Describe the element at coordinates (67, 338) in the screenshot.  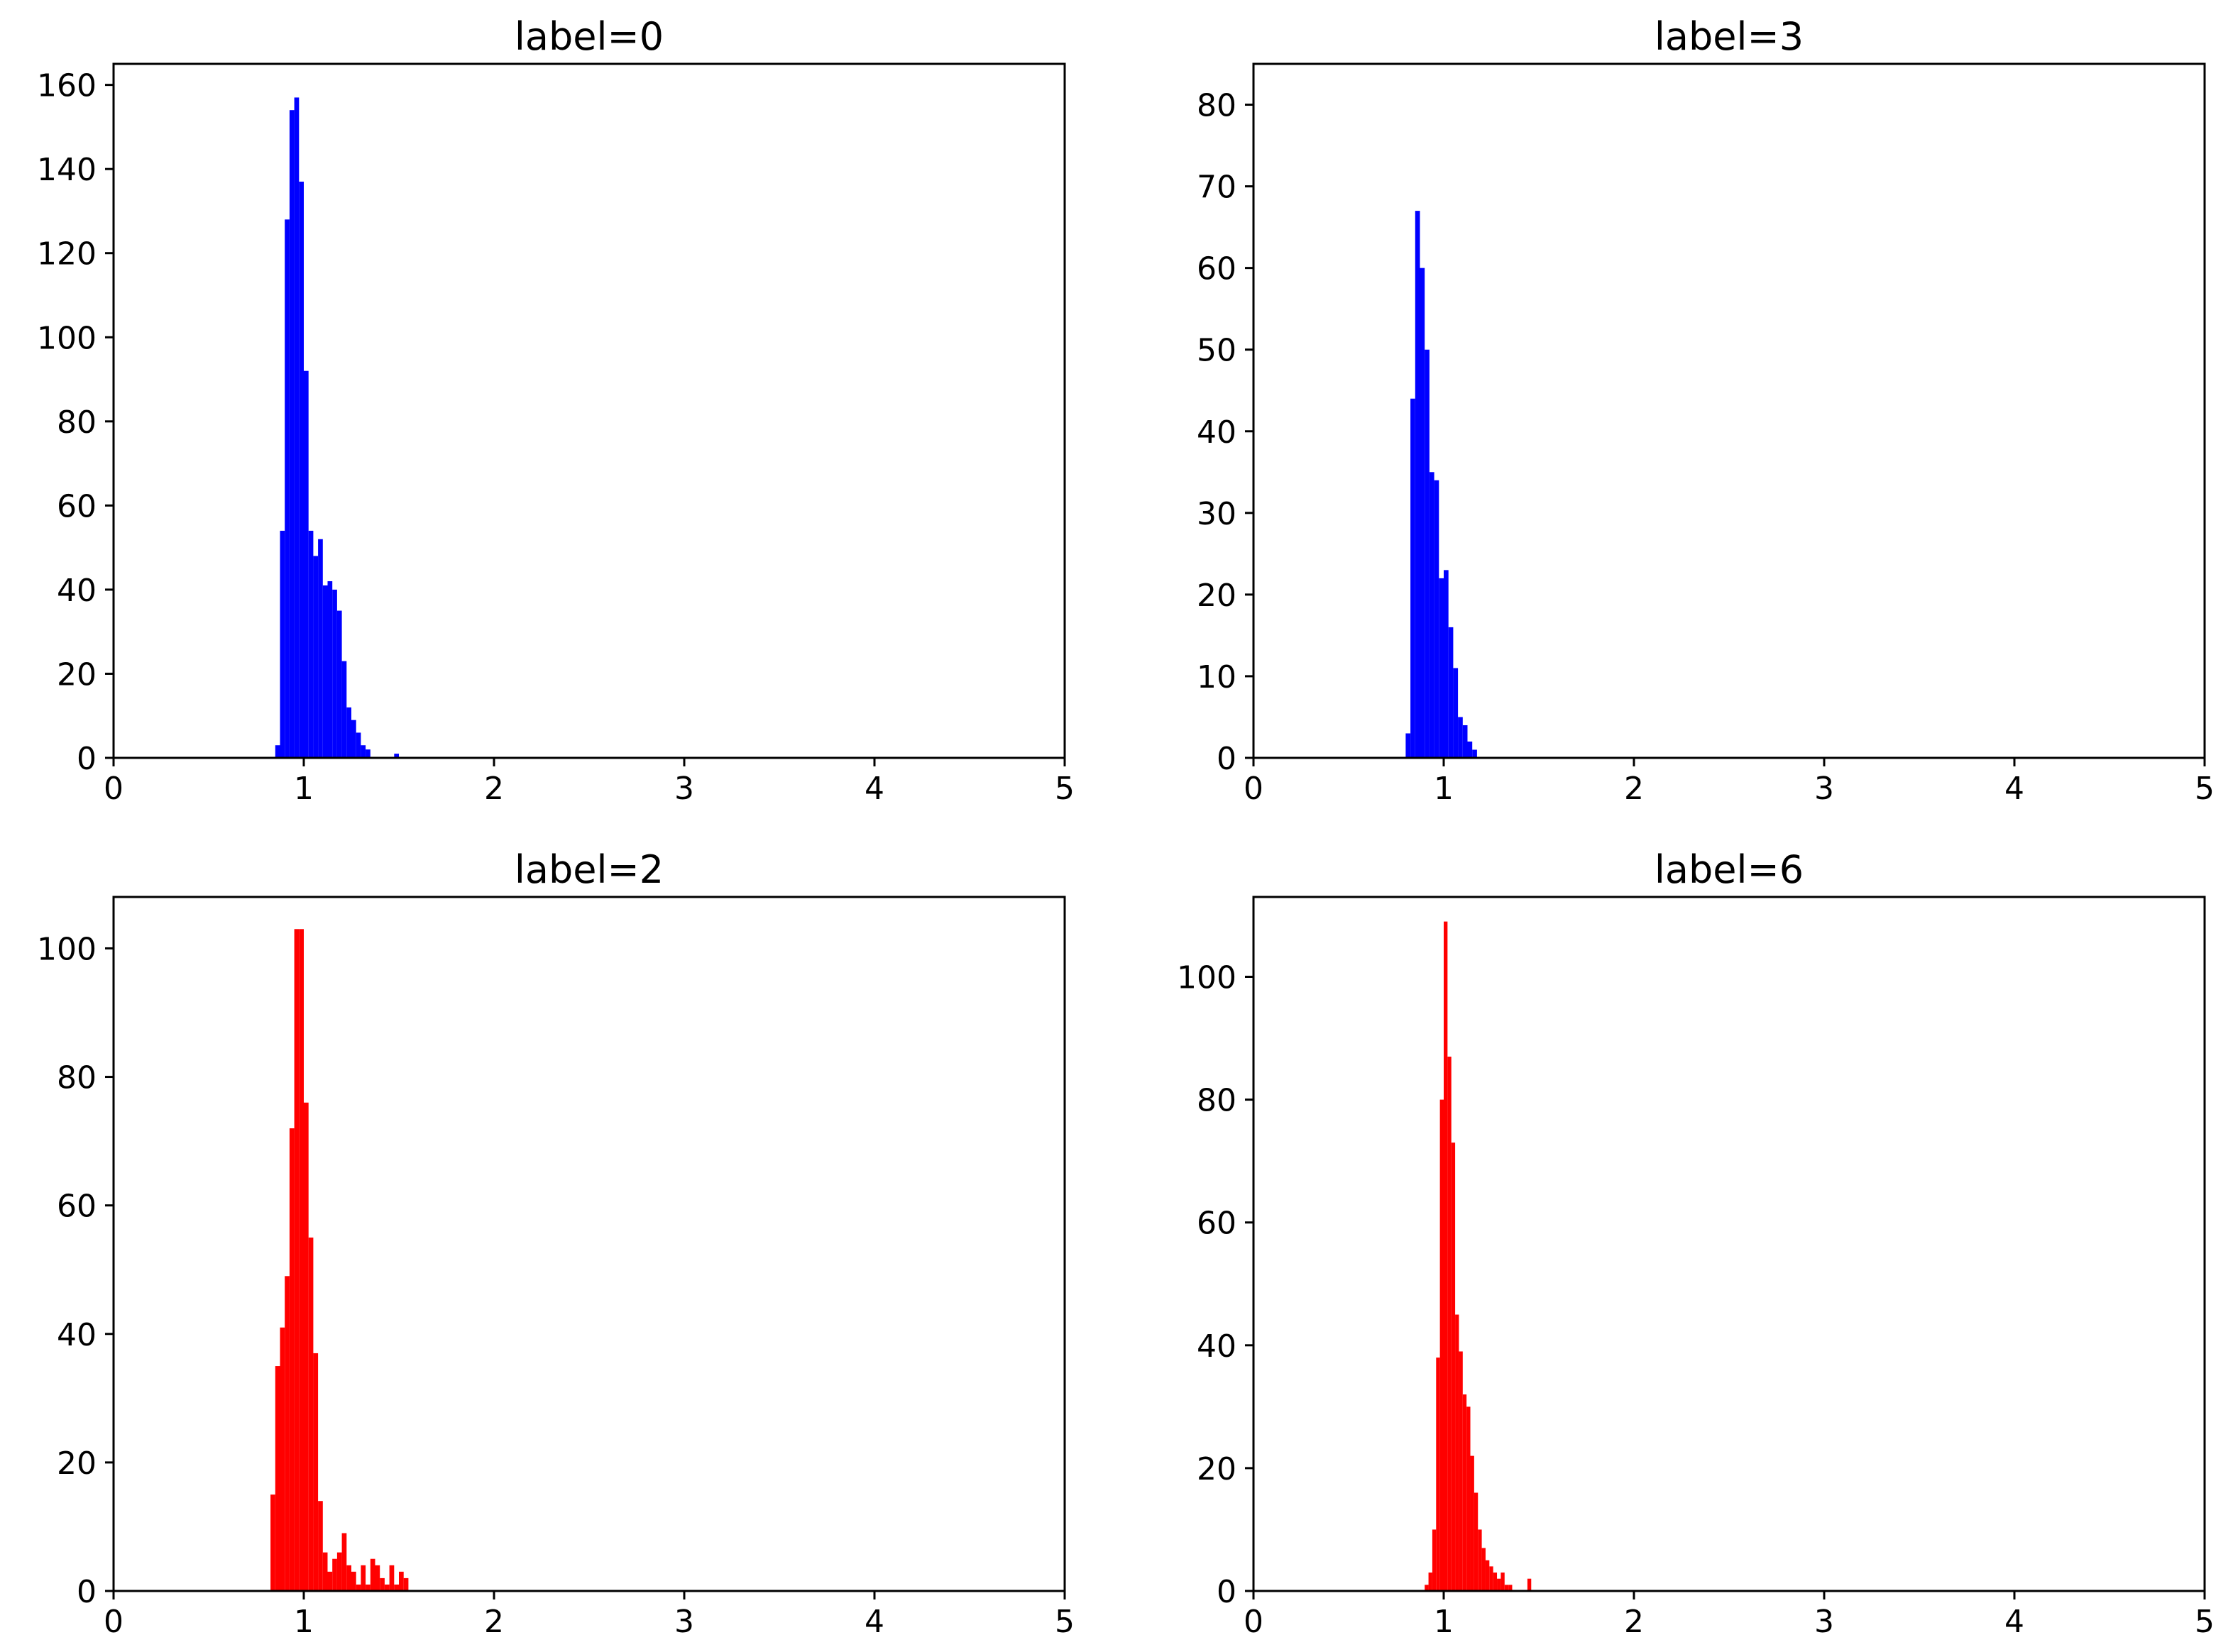
I see `y-tick-label: 100` at that location.